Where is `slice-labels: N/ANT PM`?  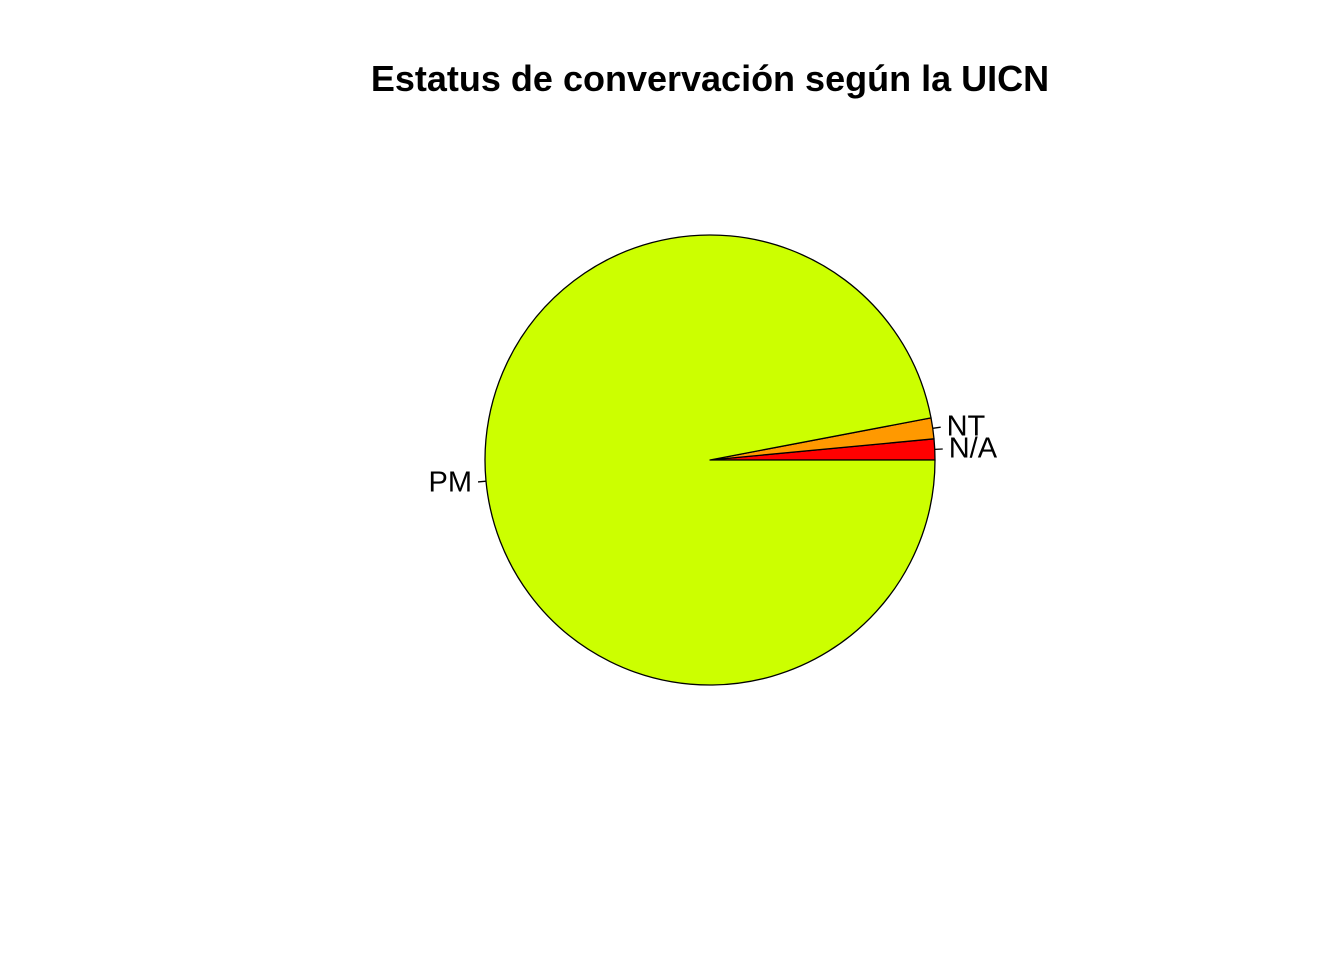
slice-labels: N/ANT PM is located at coordinates (713, 454).